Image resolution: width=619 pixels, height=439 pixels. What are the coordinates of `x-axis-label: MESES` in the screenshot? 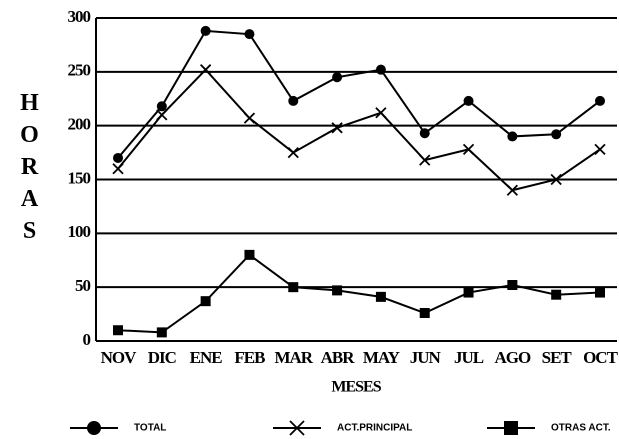 It's located at (356, 387).